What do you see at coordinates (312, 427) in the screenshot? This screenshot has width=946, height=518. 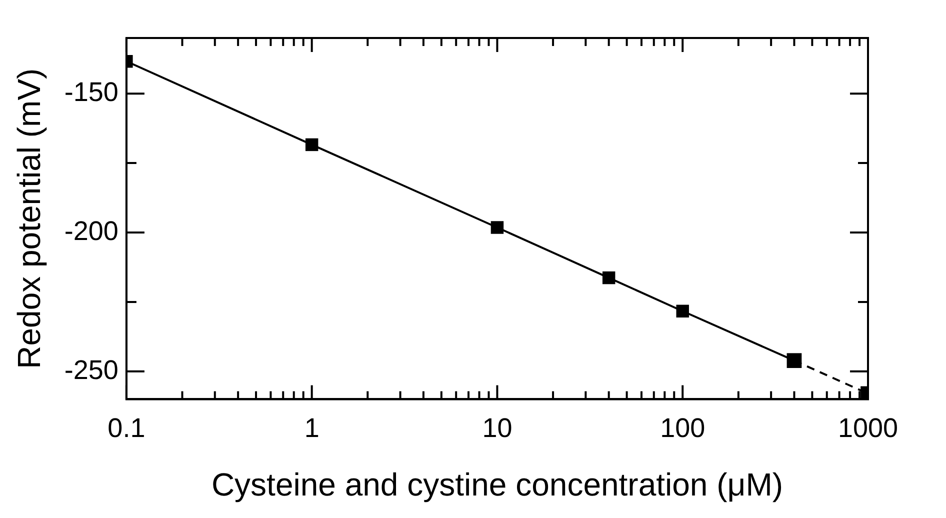 I see `x-tick-label: 1` at bounding box center [312, 427].